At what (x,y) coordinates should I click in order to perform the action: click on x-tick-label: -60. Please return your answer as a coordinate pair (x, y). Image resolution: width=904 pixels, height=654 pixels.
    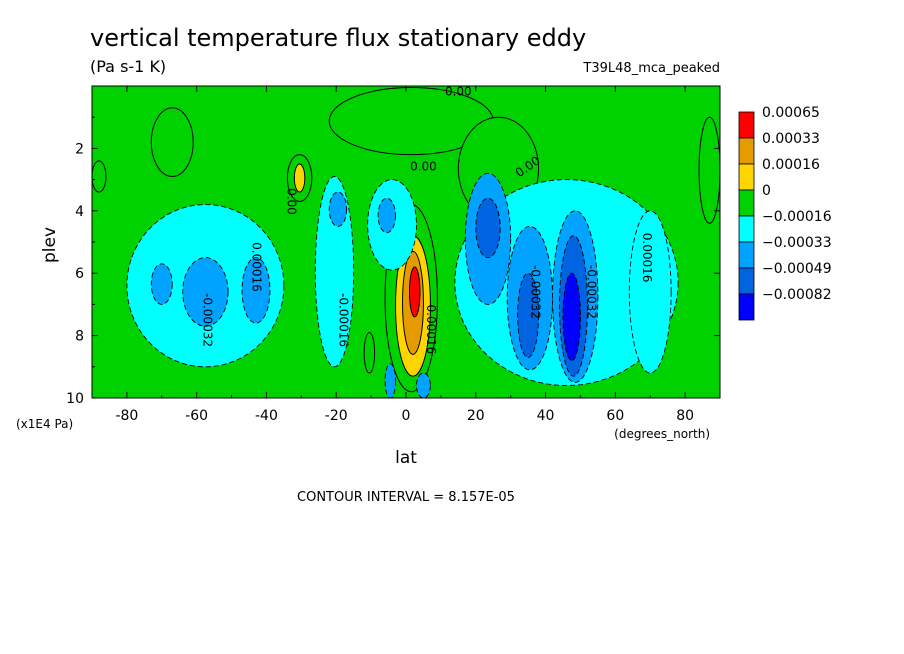
    Looking at the image, I should click on (196, 416).